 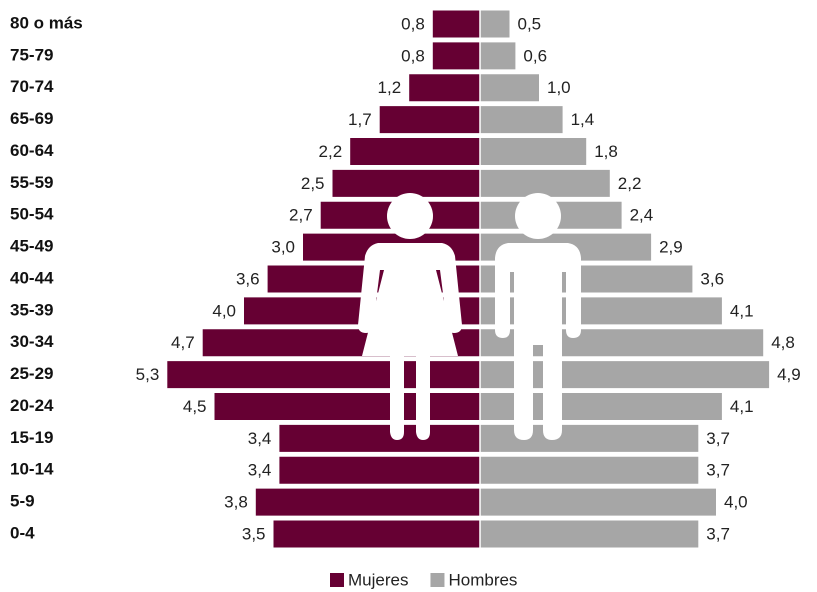 What do you see at coordinates (783, 342) in the screenshot?
I see `value-label: 4,8` at bounding box center [783, 342].